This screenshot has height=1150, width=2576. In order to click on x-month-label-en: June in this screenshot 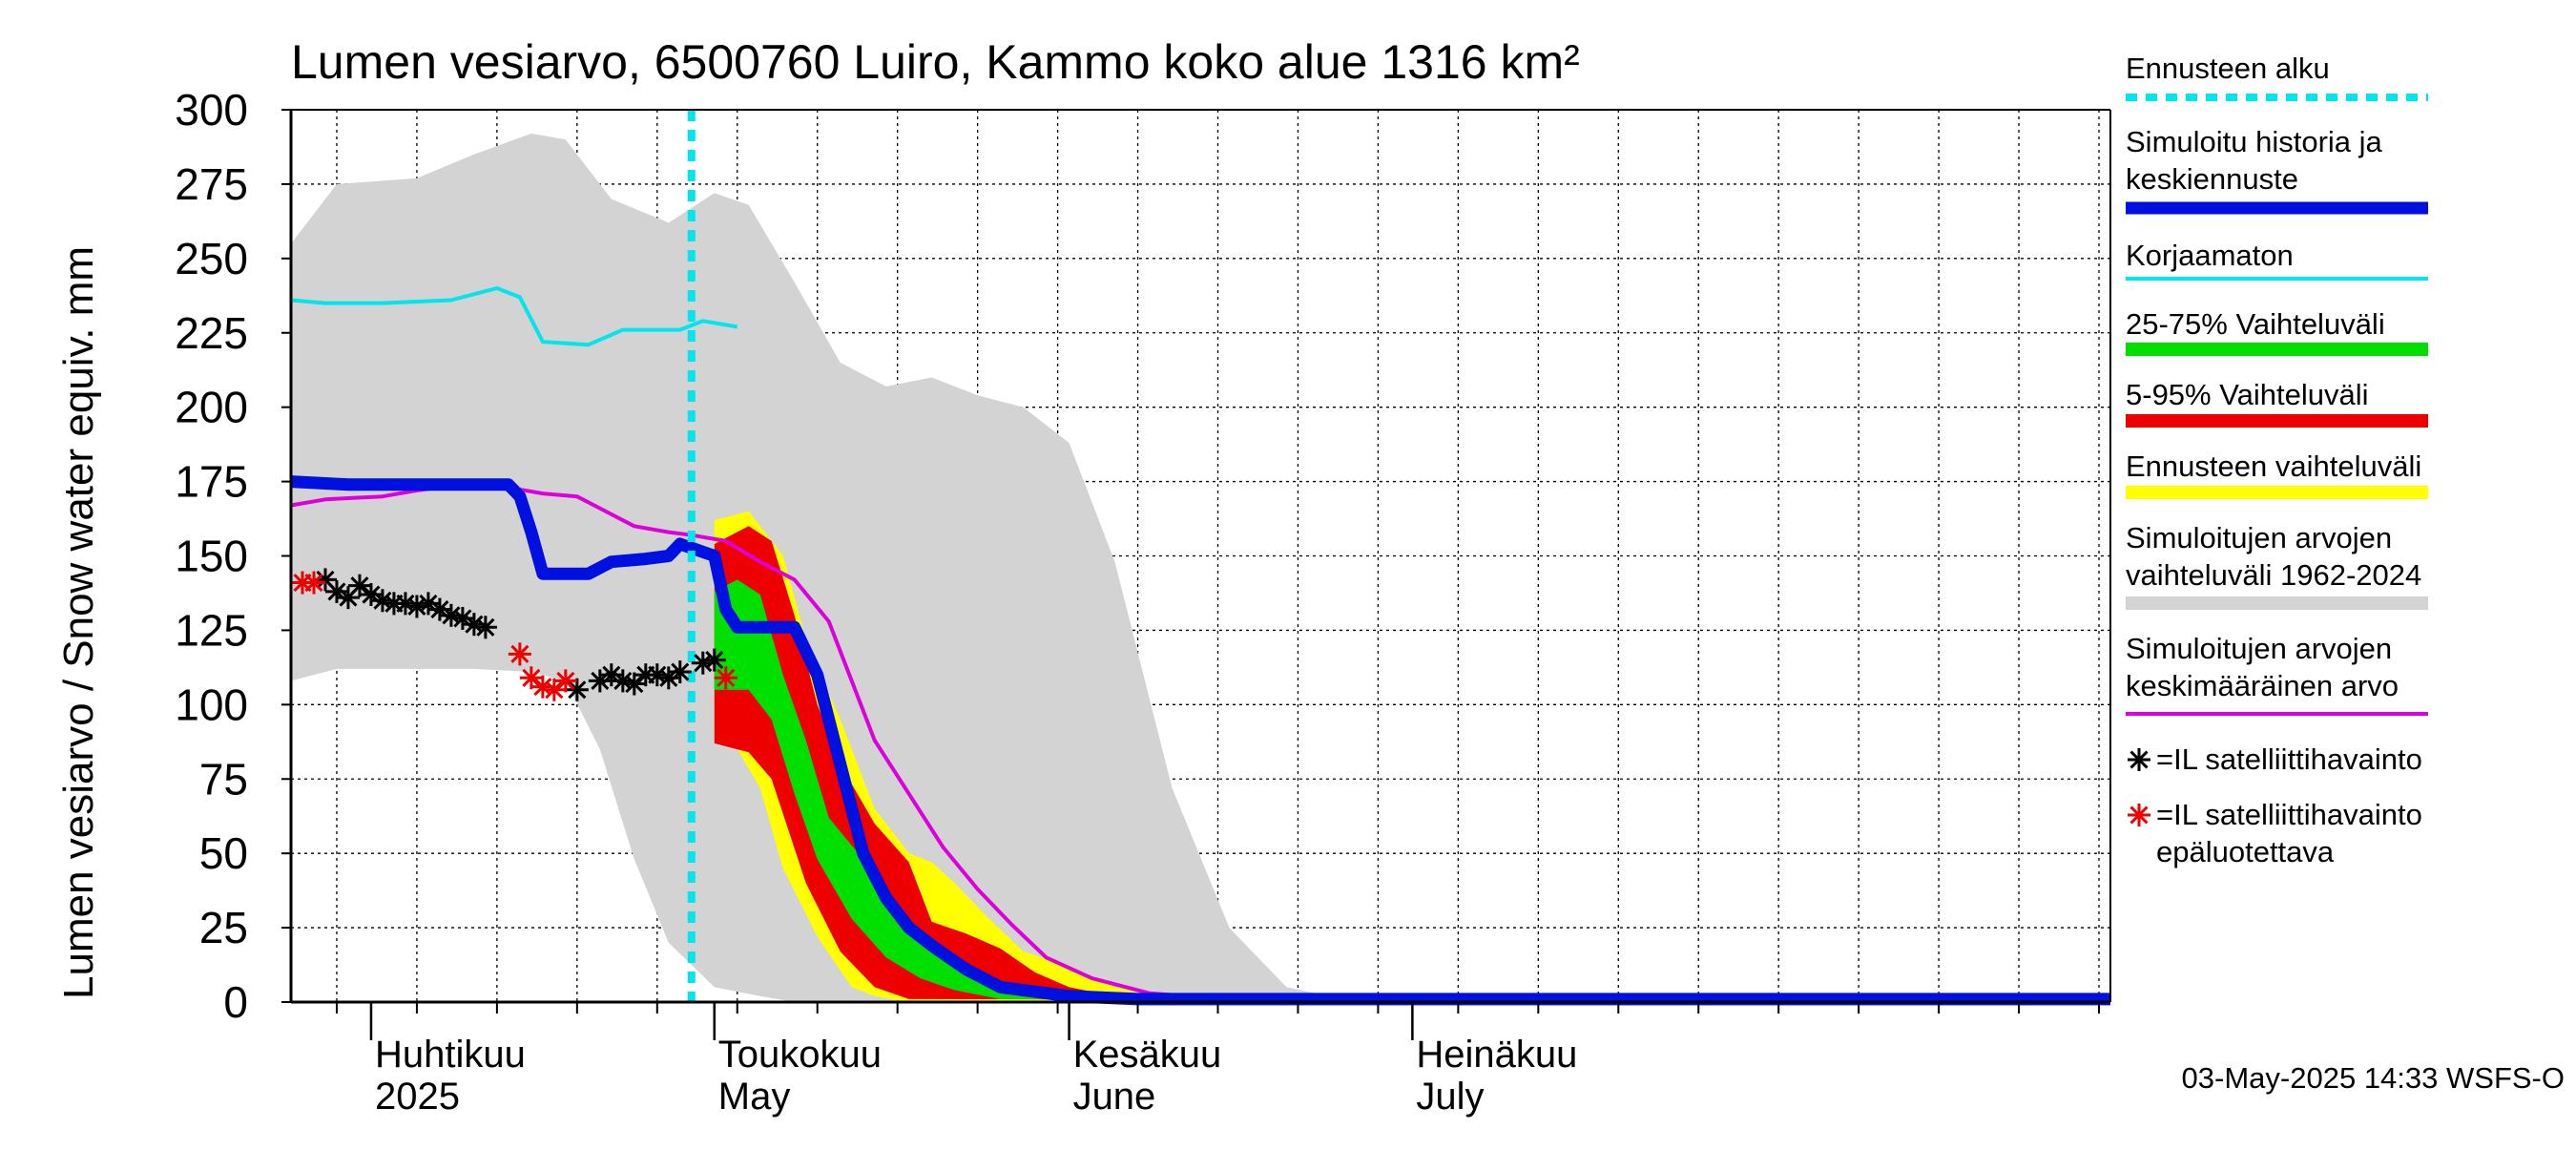, I will do `click(1114, 1097)`.